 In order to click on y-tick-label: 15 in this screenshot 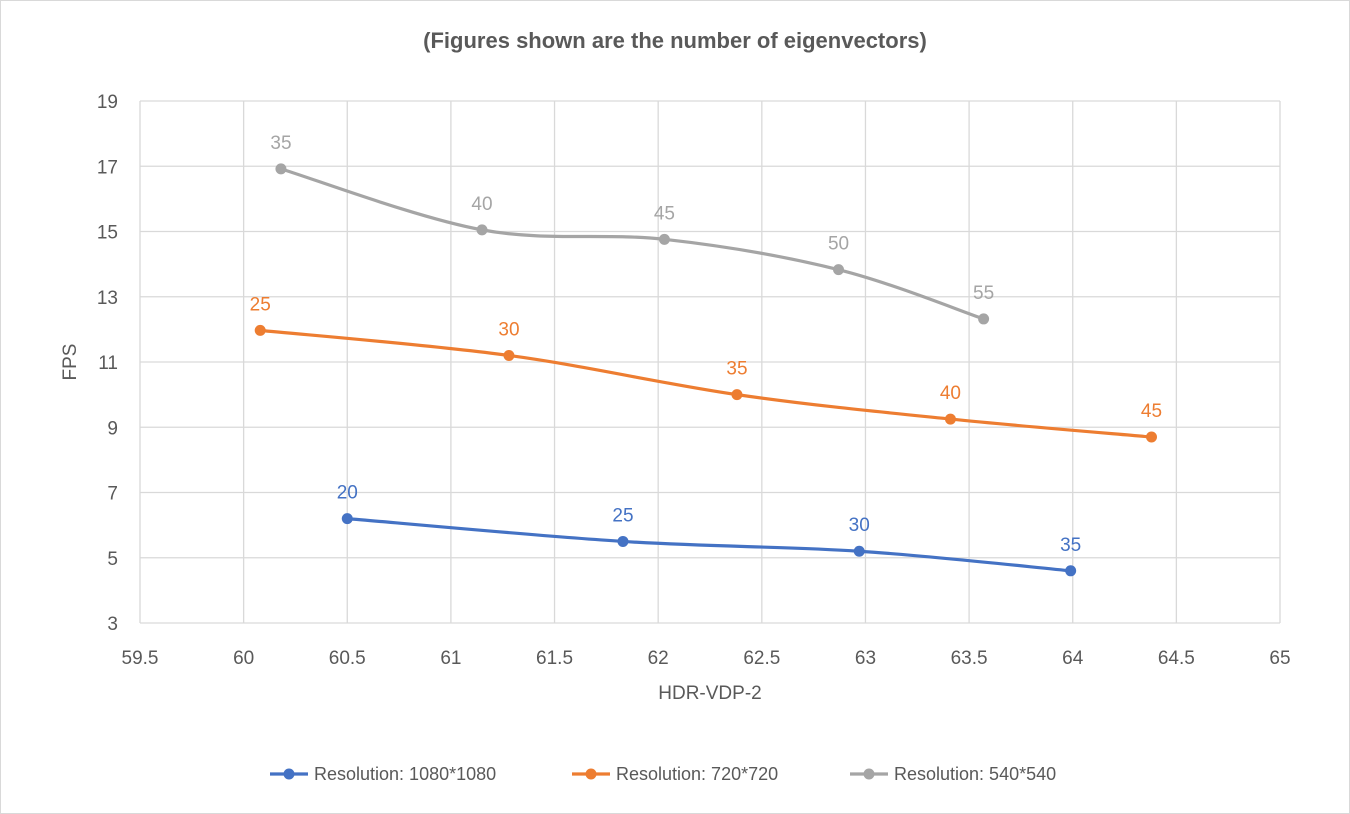, I will do `click(107, 233)`.